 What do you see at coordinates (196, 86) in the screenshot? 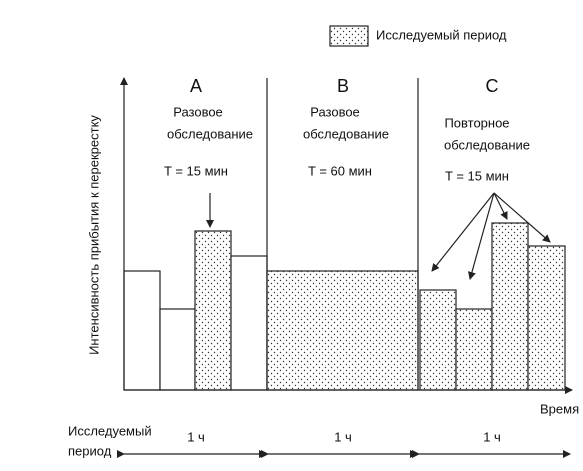
I see `section-letter: A` at bounding box center [196, 86].